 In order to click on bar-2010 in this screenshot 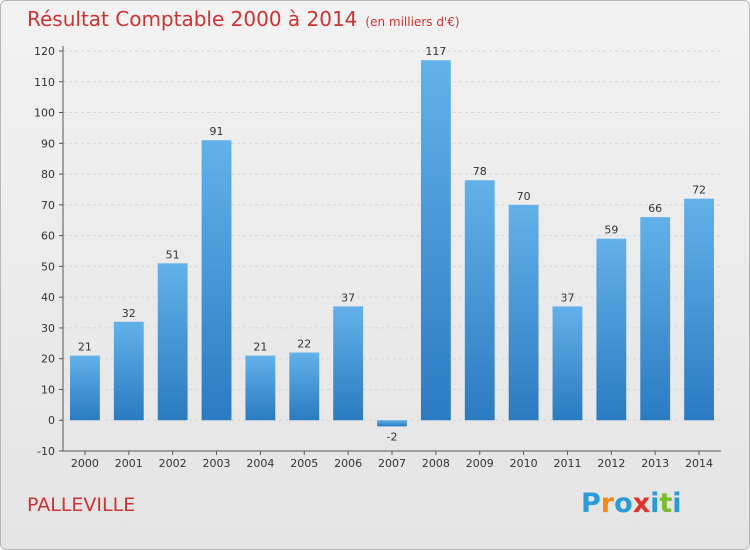, I will do `click(523, 312)`.